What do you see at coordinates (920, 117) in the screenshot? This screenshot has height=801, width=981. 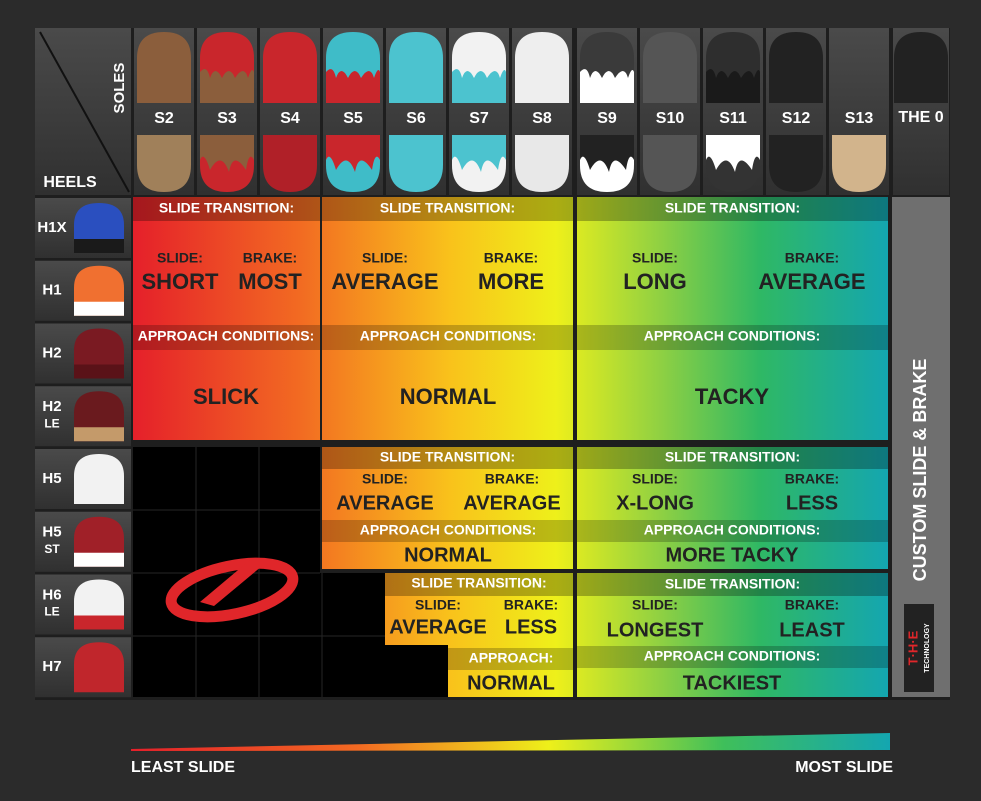 I see `sole-label: THE 0` at bounding box center [920, 117].